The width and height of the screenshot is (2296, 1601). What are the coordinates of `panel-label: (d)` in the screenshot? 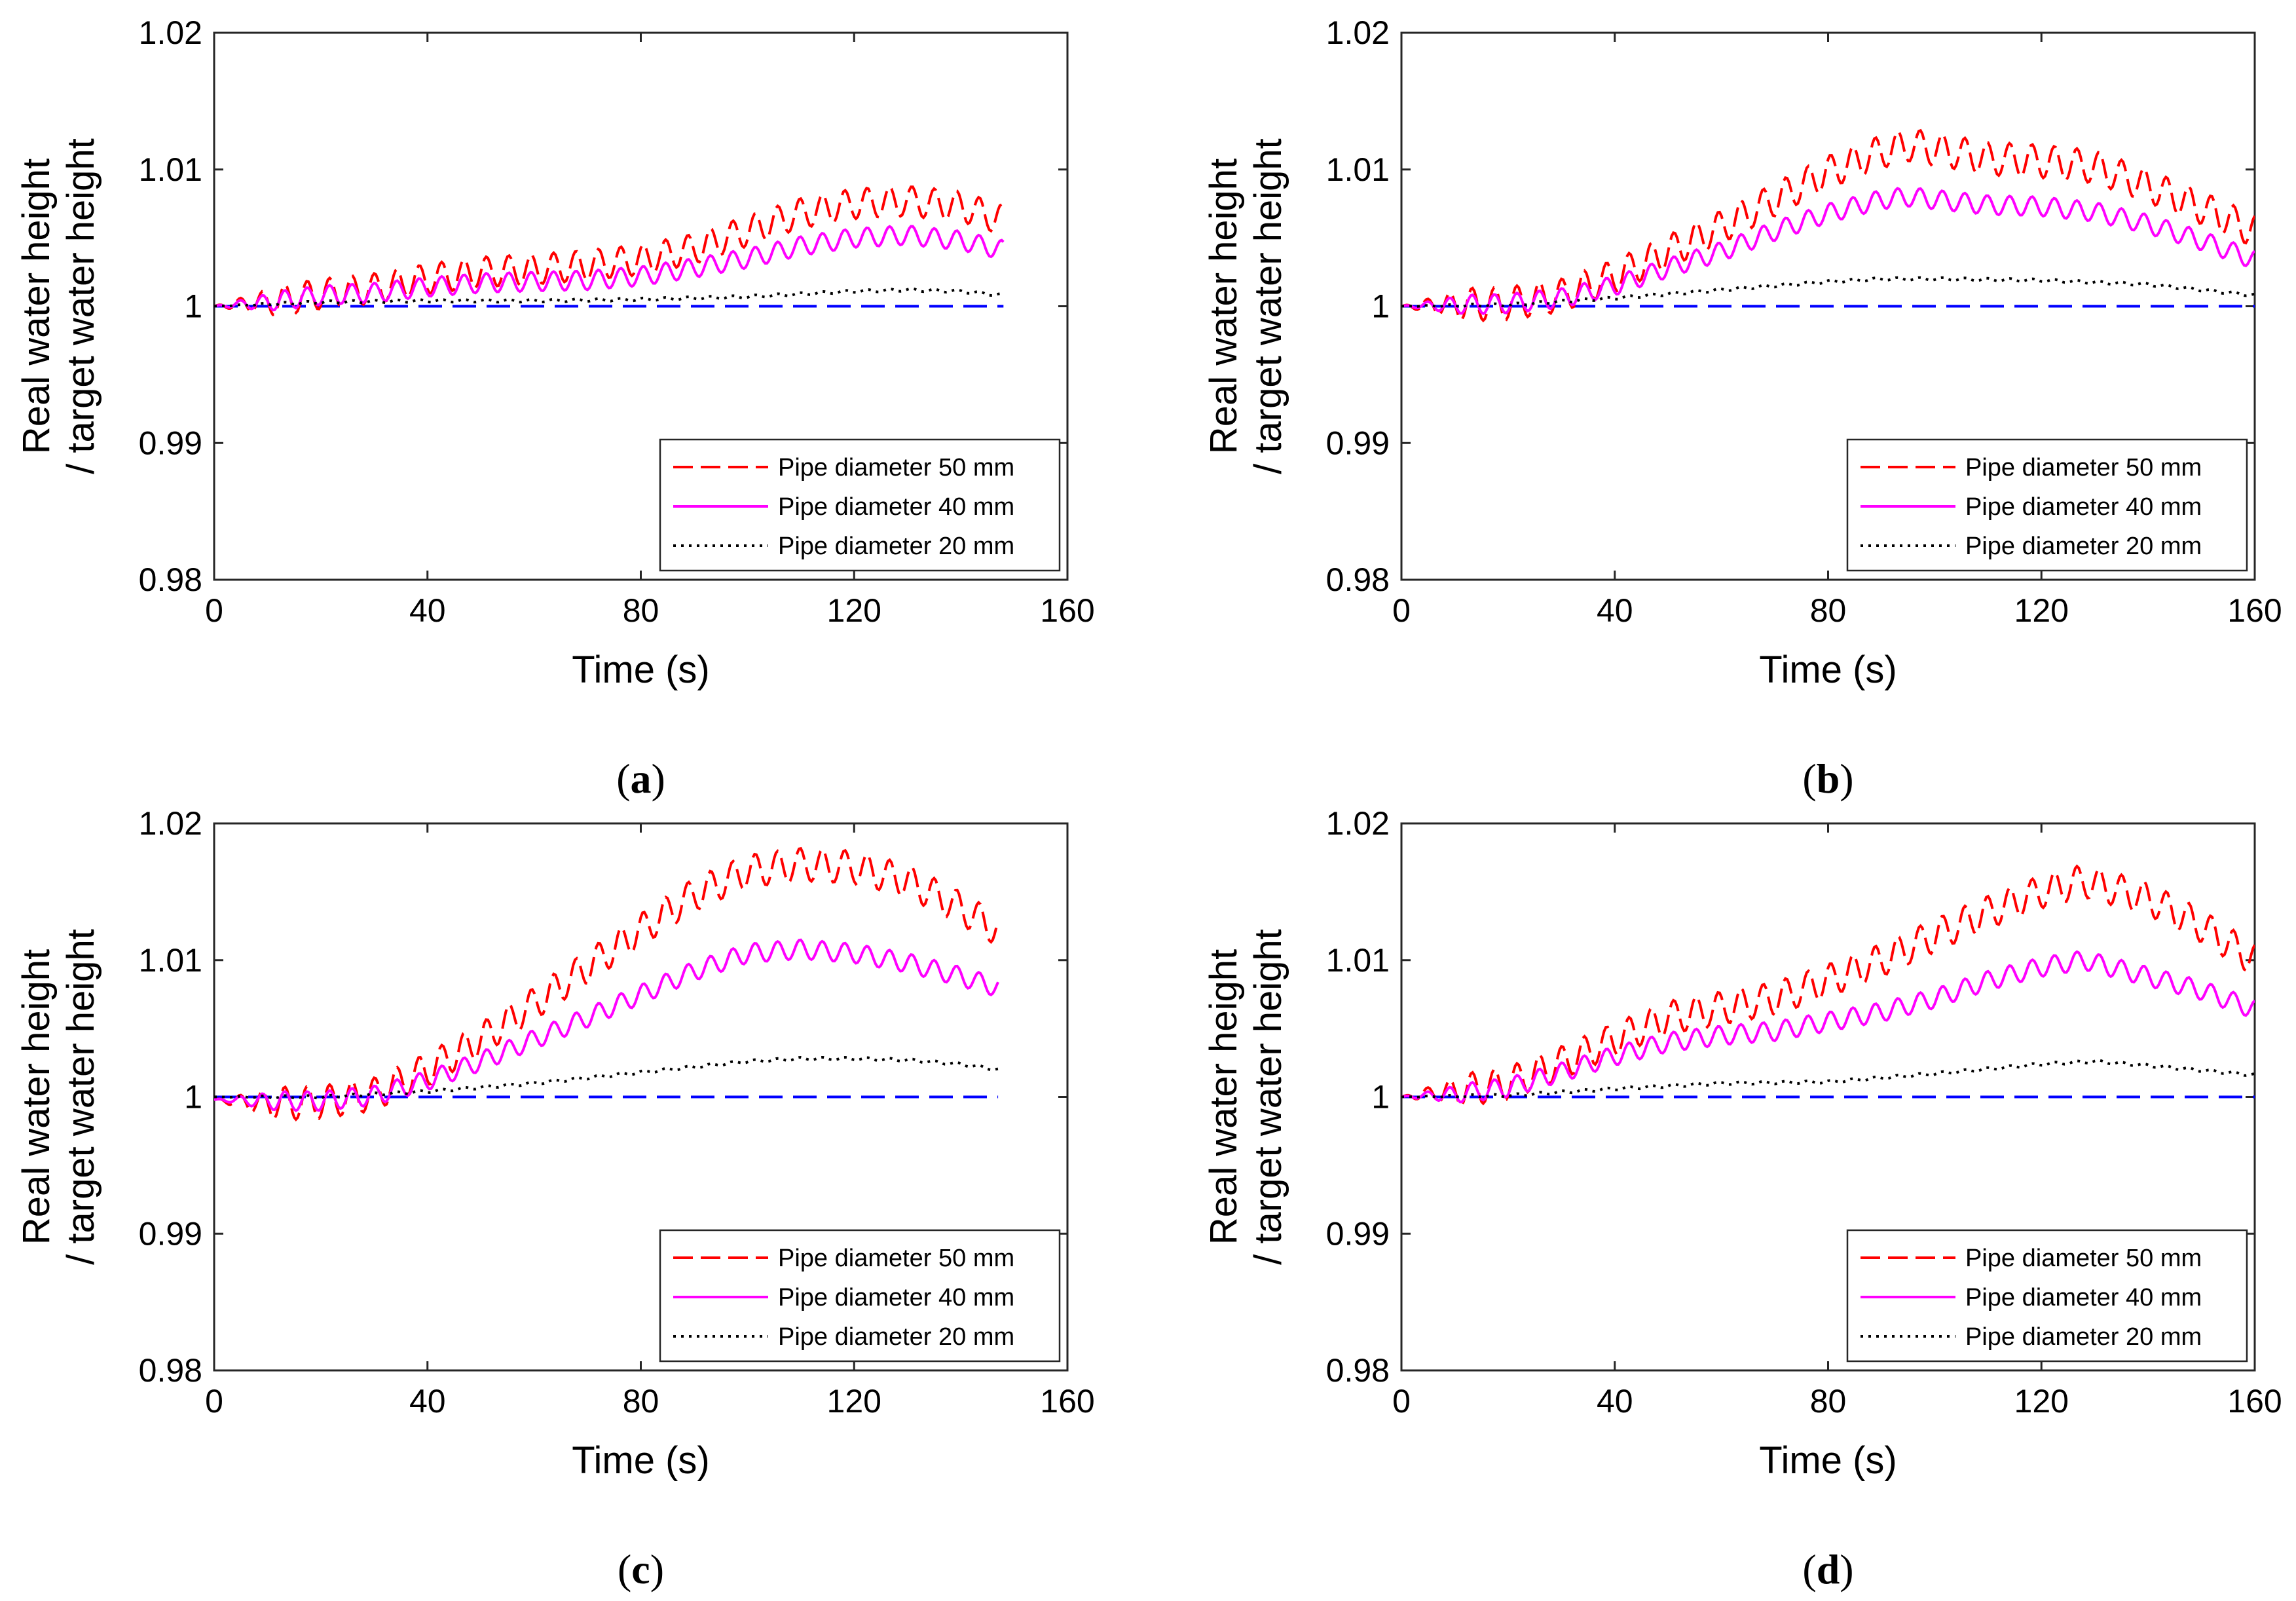 It's located at (1827, 1569).